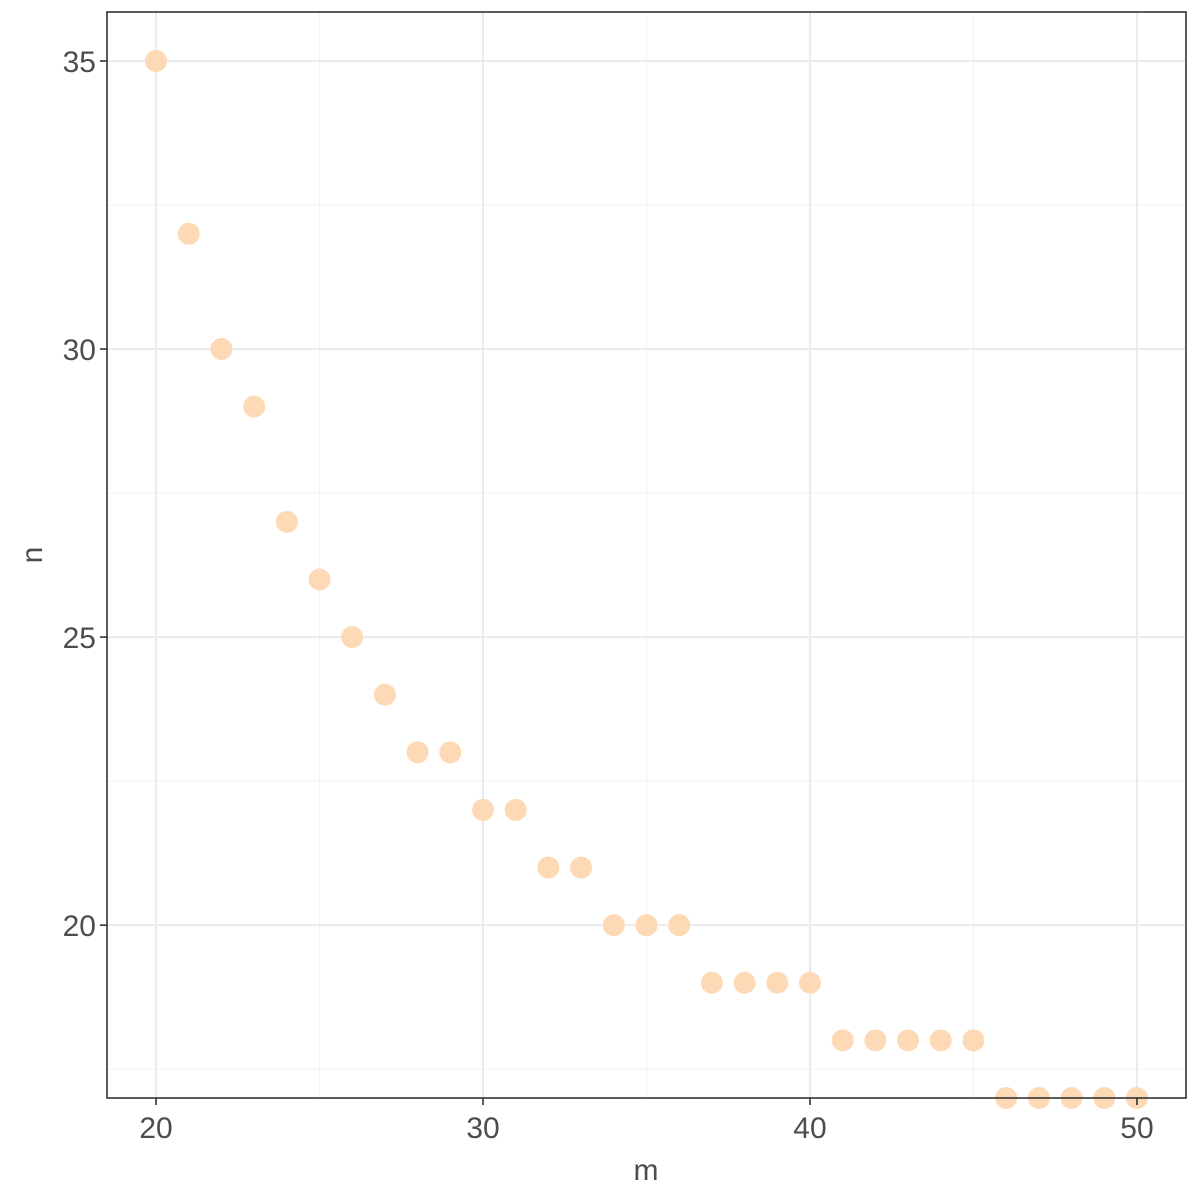 The image size is (1200, 1198). What do you see at coordinates (1136, 1128) in the screenshot?
I see `x-tick-label: 50` at bounding box center [1136, 1128].